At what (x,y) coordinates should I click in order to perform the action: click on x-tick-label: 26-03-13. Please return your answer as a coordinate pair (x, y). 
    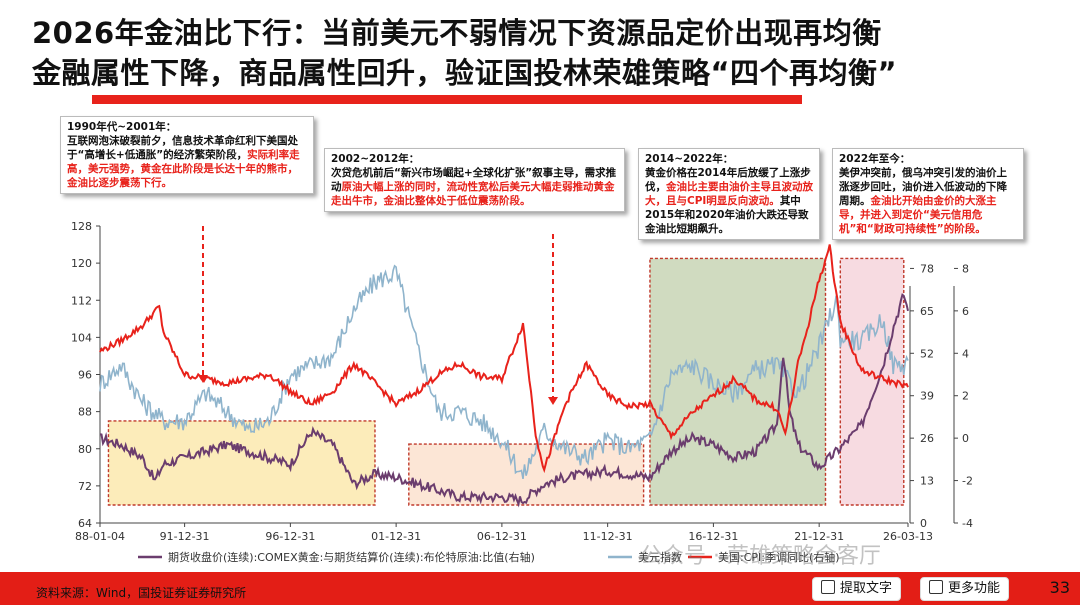
    Looking at the image, I should click on (908, 536).